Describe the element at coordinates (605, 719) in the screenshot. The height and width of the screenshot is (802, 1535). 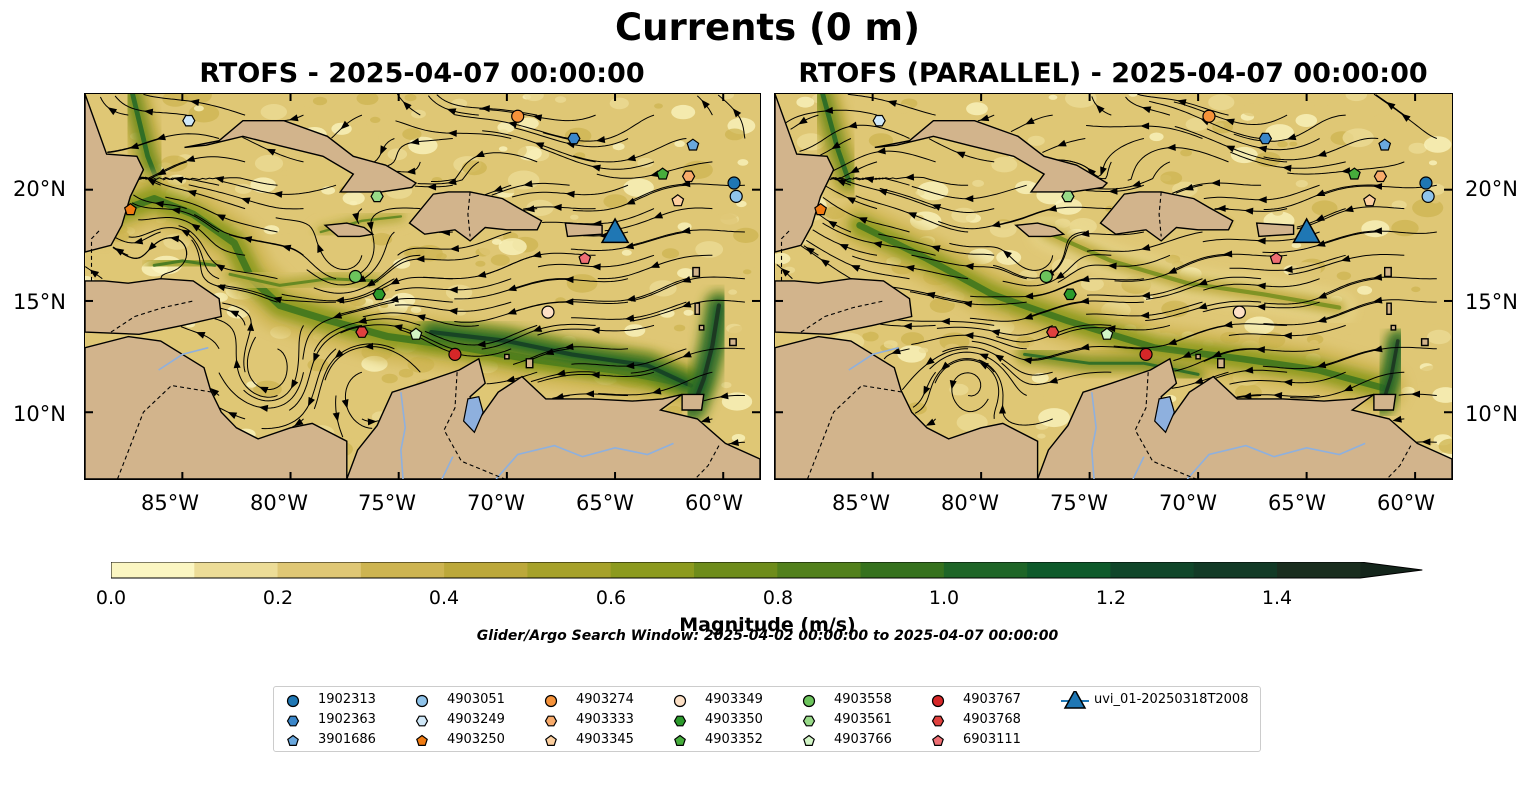
I see `legend-label: 4903333` at that location.